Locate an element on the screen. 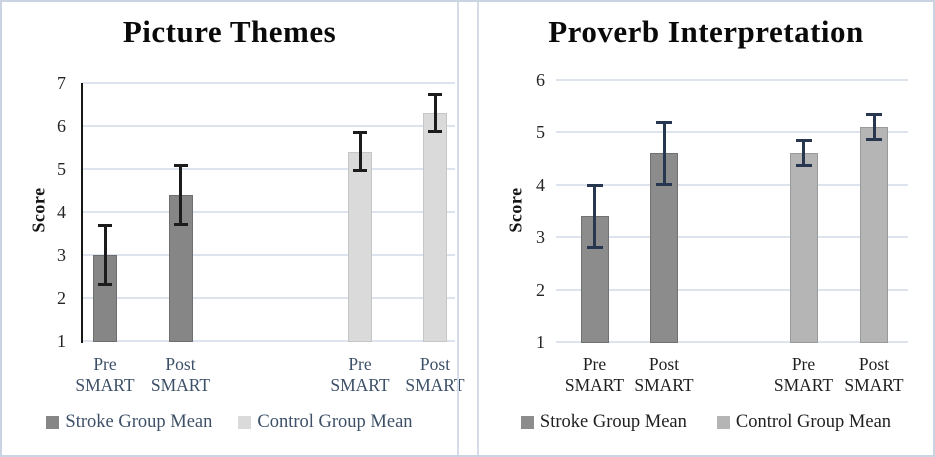 This screenshot has height=457, width=935. chart-title: Picture Themes is located at coordinates (229, 31).